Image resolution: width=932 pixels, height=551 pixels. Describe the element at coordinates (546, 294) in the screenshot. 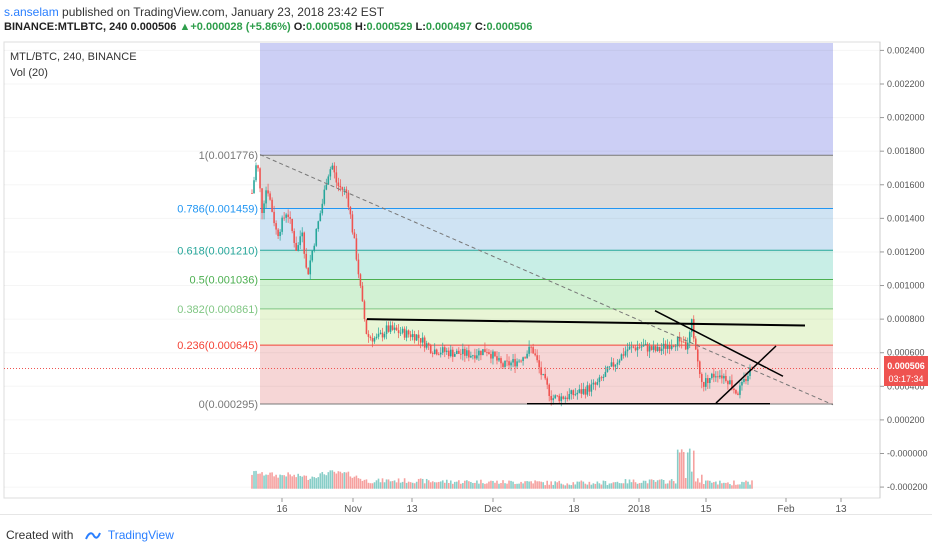

I see `fib-zone` at that location.